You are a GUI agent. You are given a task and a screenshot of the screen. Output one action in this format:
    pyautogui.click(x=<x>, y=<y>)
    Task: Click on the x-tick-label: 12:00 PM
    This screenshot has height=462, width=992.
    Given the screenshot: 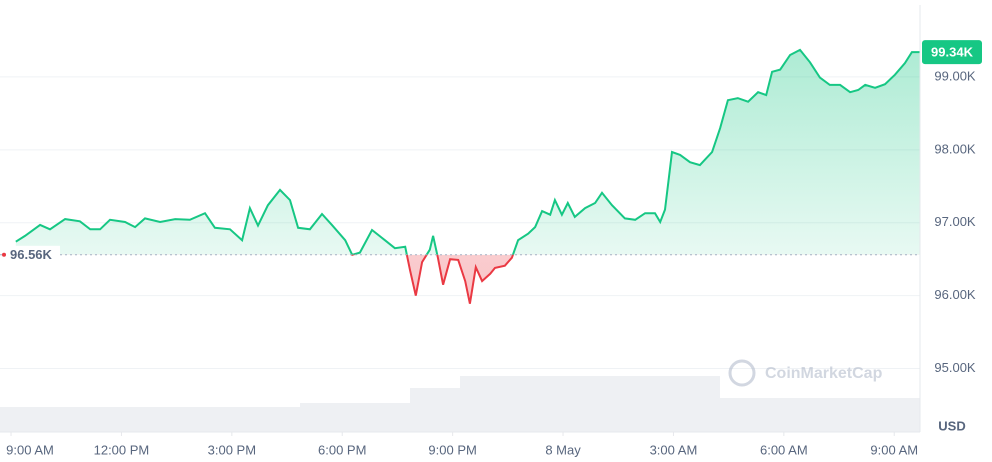 What is the action you would take?
    pyautogui.click(x=122, y=449)
    